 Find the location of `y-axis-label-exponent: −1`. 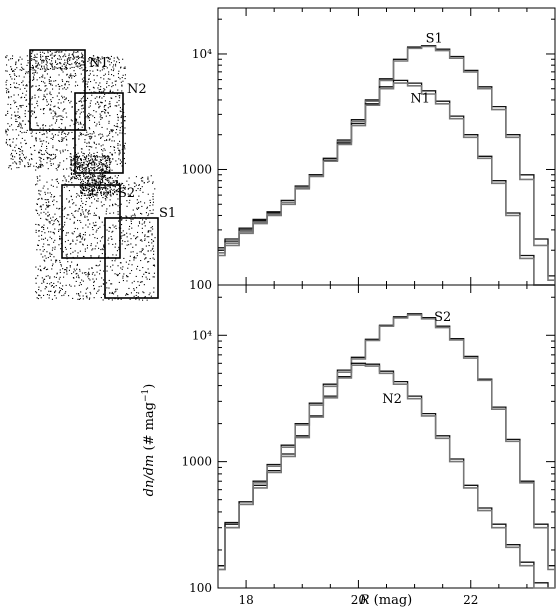

y-axis-label-exponent: −1 is located at coordinates (146, 395).